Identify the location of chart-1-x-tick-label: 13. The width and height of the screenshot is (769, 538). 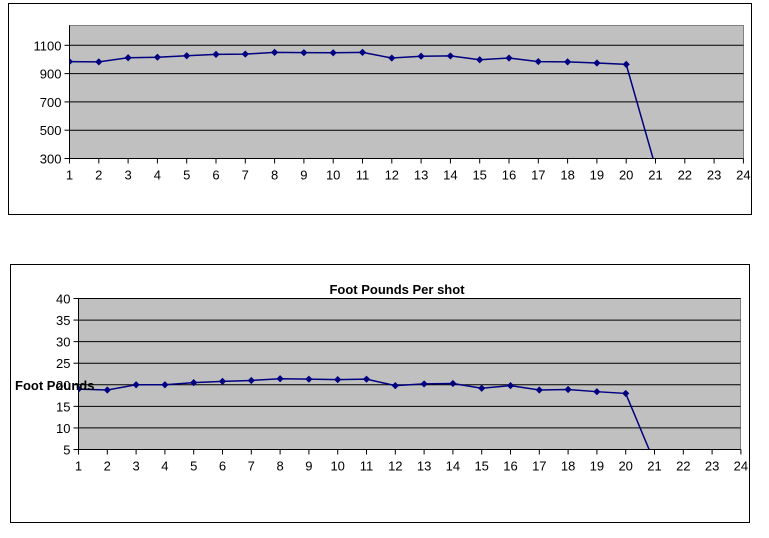
(421, 175).